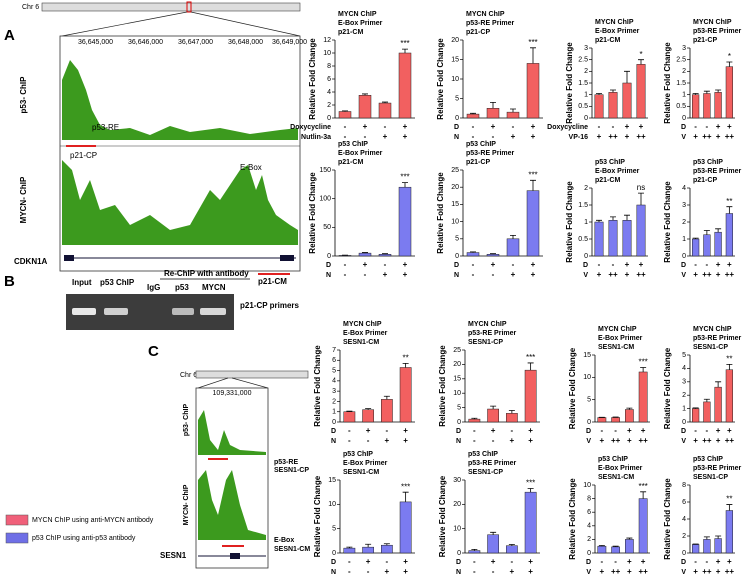 This screenshot has height=585, width=742. I want to click on chromosome: Chr 6, so click(30, 7).